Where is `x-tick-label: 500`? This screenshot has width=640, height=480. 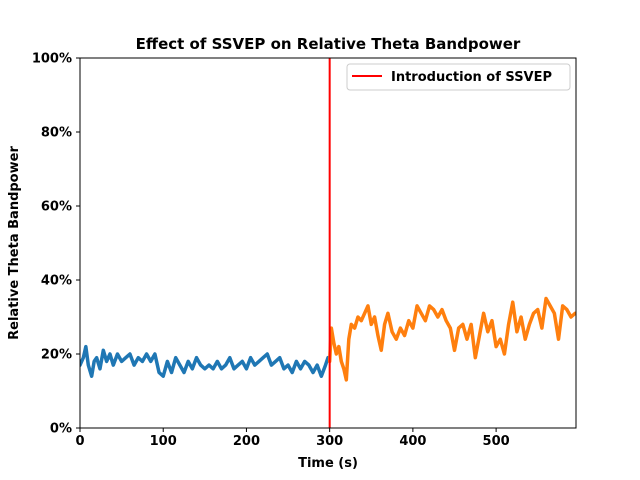 x-tick-label: 500 is located at coordinates (496, 441).